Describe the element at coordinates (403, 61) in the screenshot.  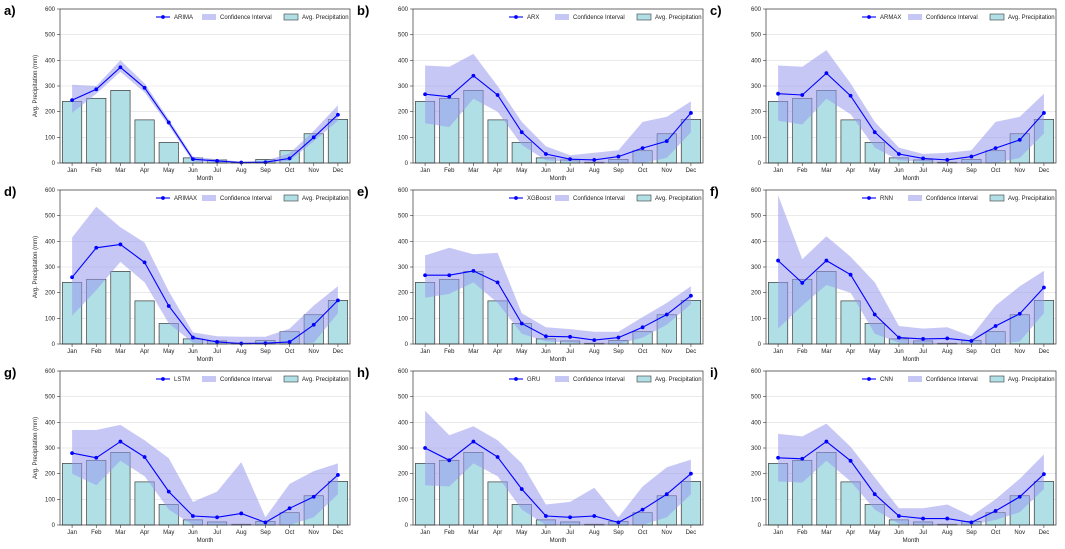
I see `y-tick-label: 400` at that location.